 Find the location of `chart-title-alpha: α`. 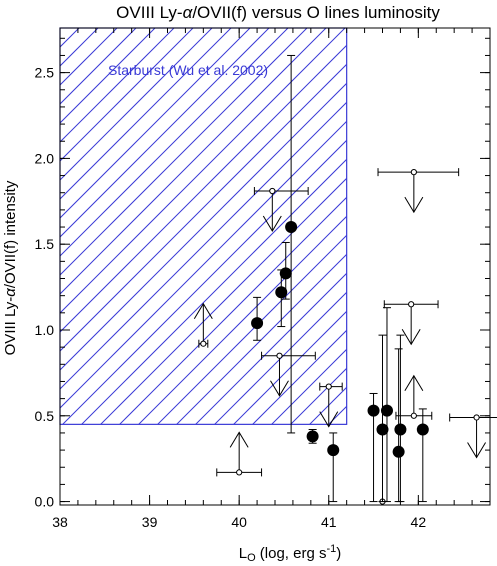

chart-title-alpha: α is located at coordinates (188, 12).